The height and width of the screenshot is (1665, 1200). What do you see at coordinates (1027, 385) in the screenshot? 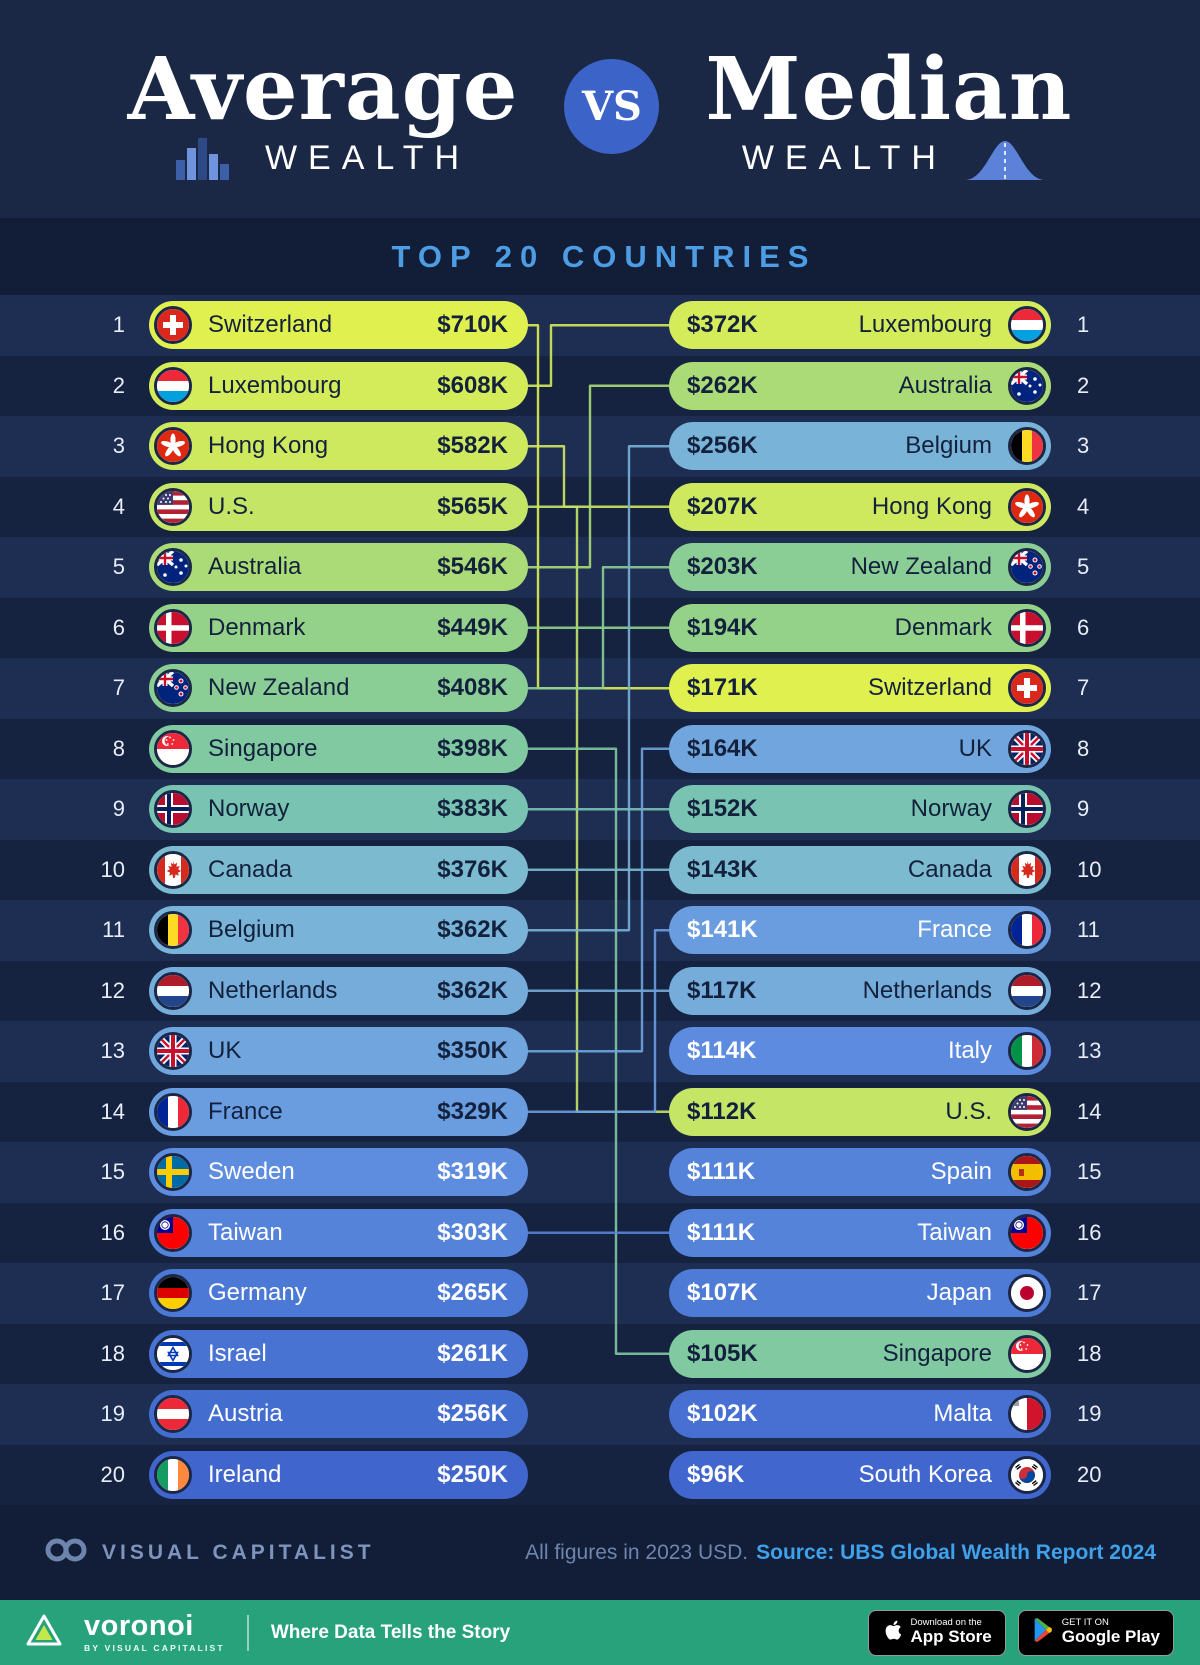
I see `flag-icon-australia` at bounding box center [1027, 385].